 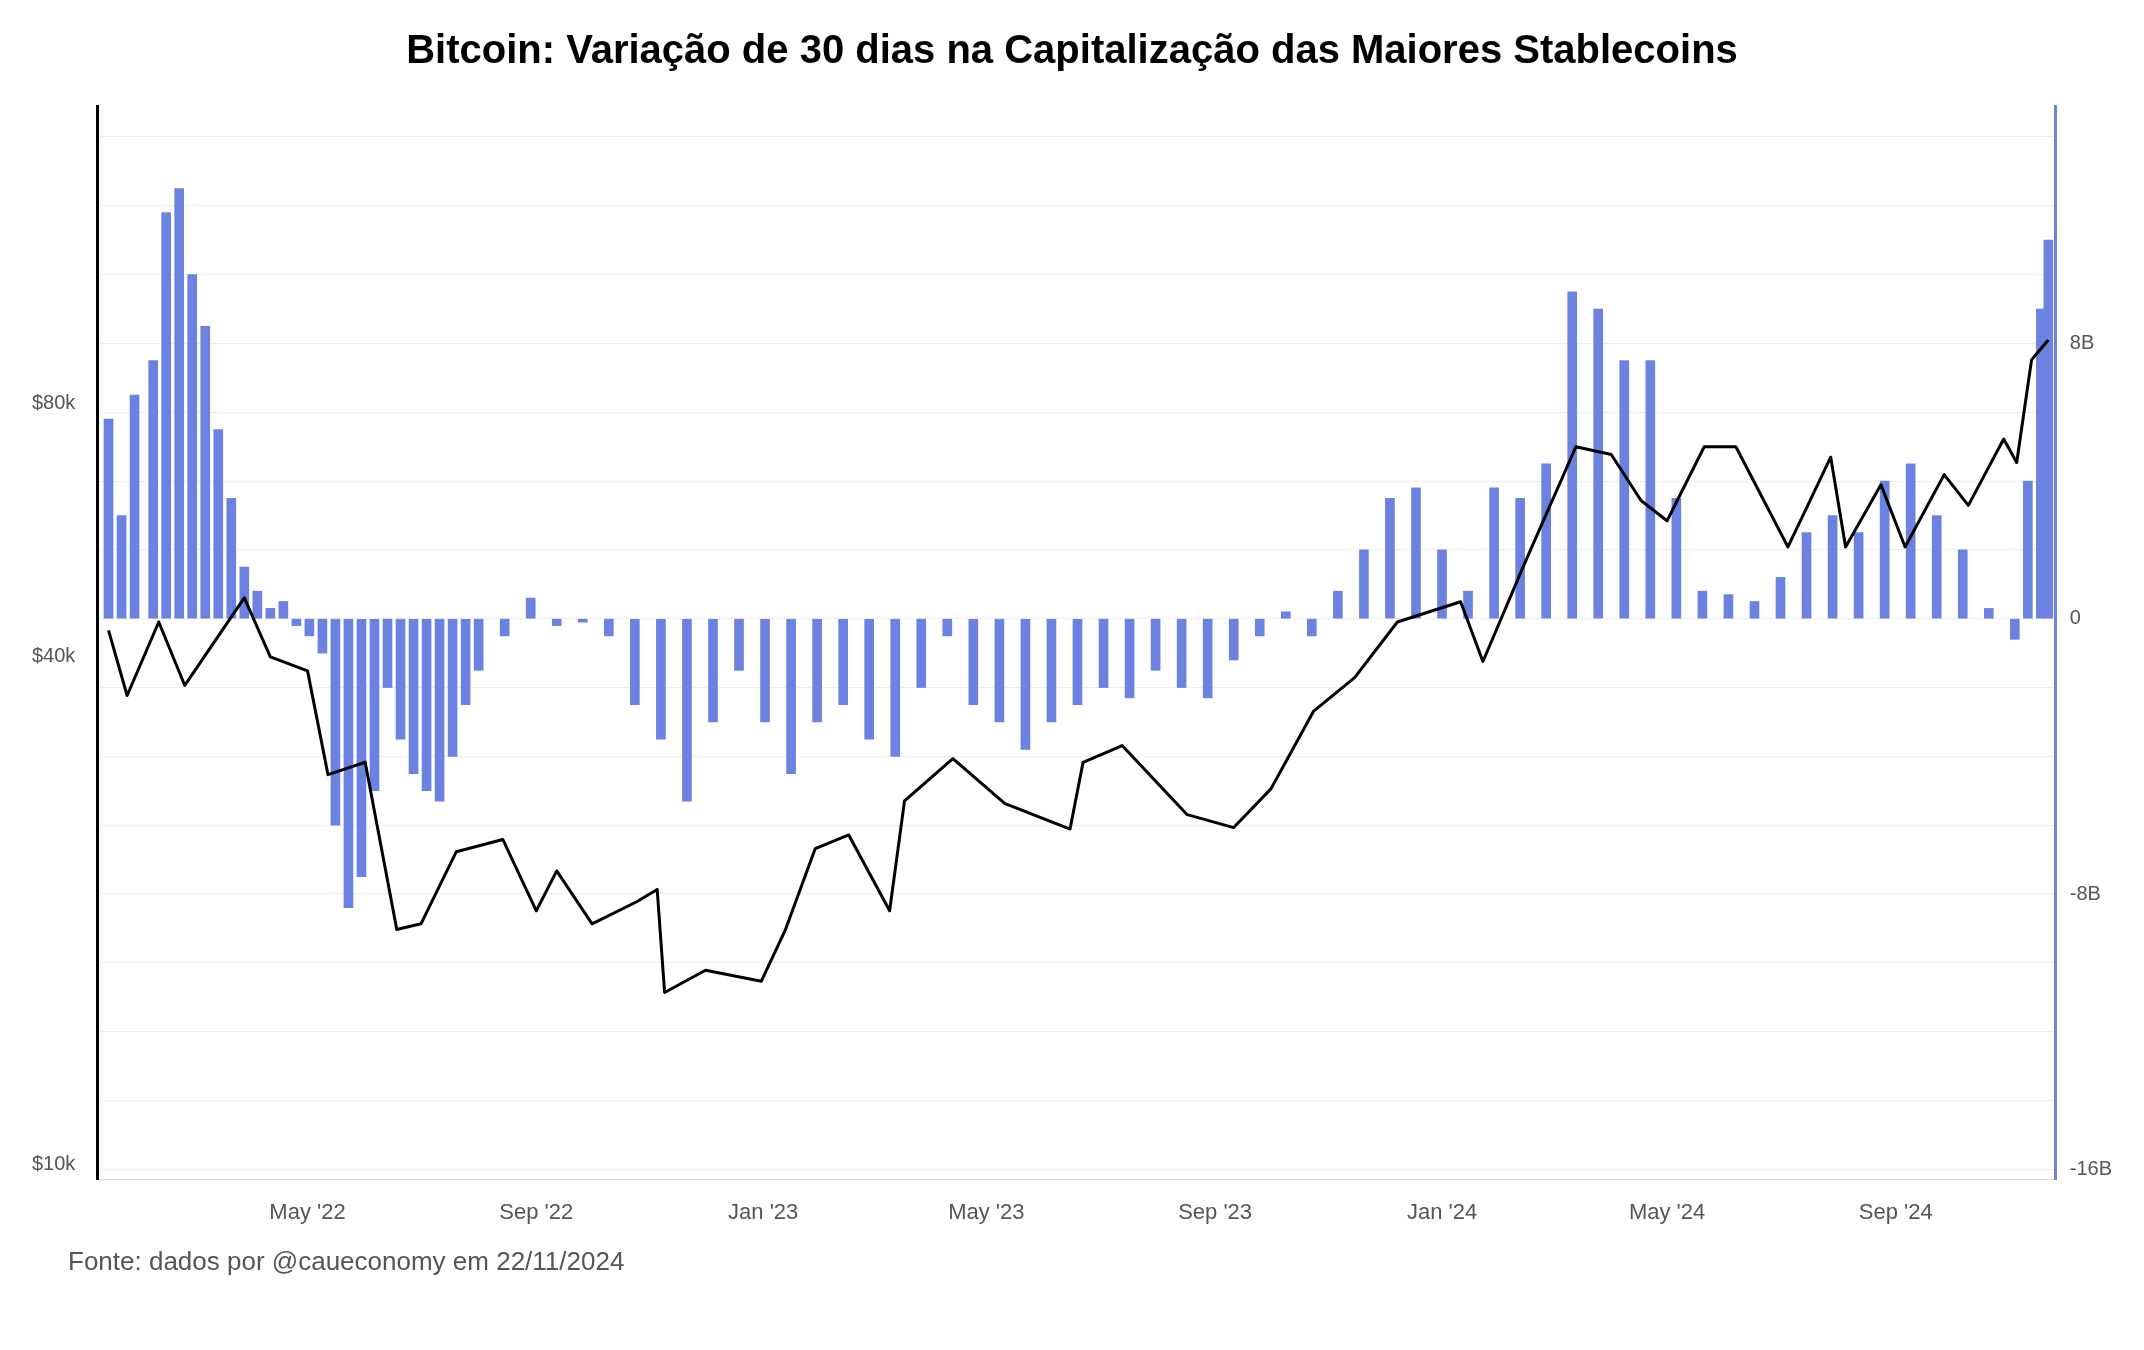 I want to click on x-tick-label: Jan '24, so click(x=1442, y=1211).